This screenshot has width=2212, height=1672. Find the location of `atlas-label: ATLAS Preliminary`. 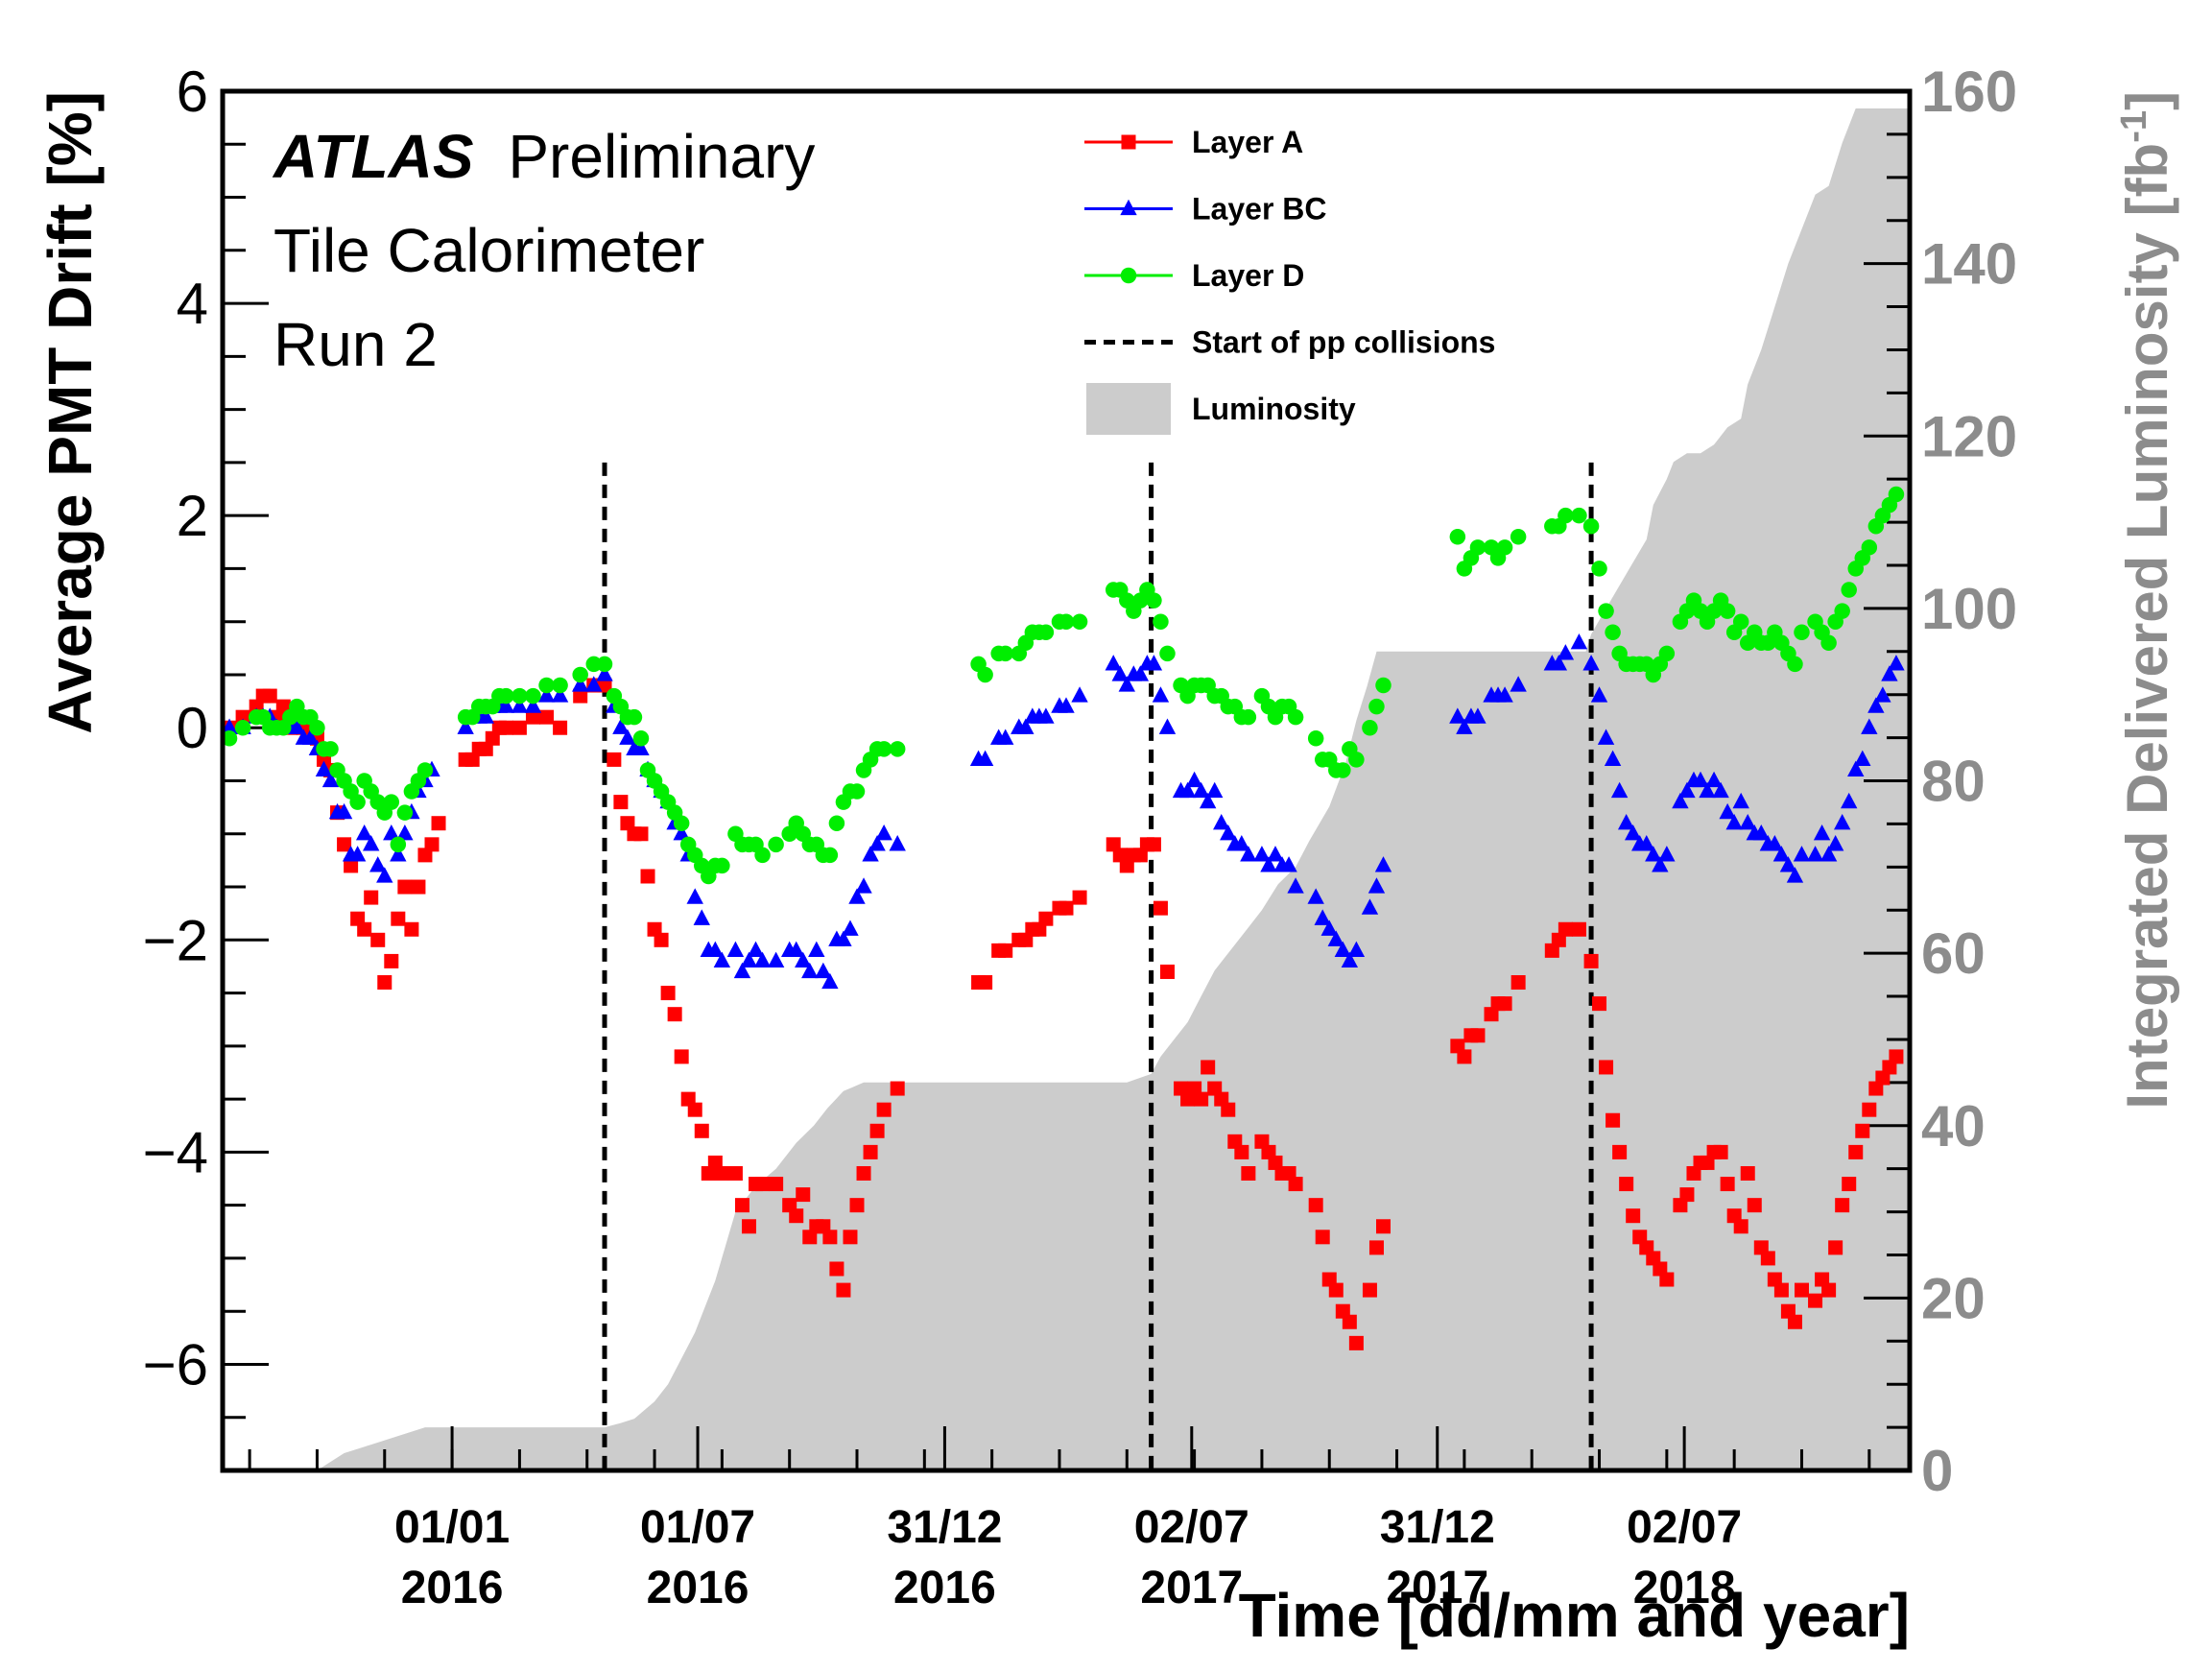

atlas-label: ATLAS Preliminary is located at coordinates (543, 156).